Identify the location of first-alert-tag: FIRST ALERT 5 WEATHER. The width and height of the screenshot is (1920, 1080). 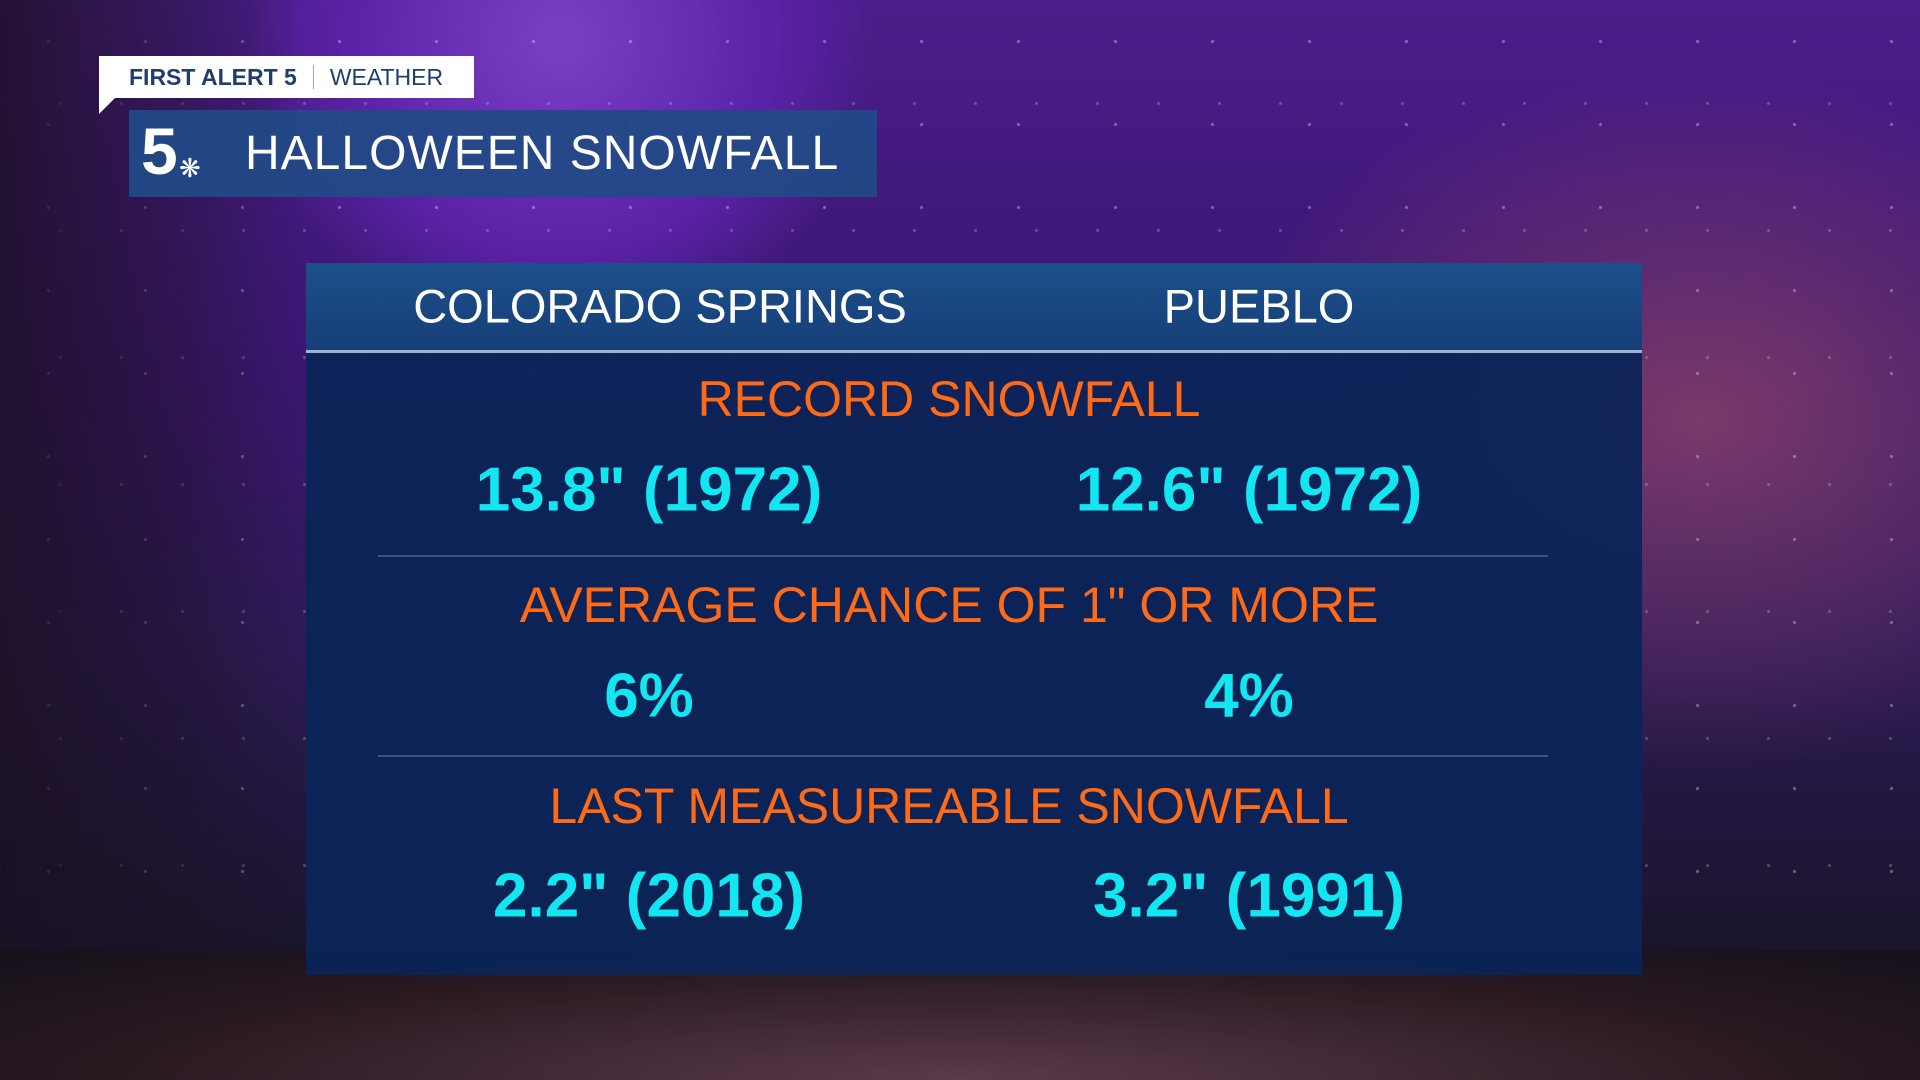
(286, 77).